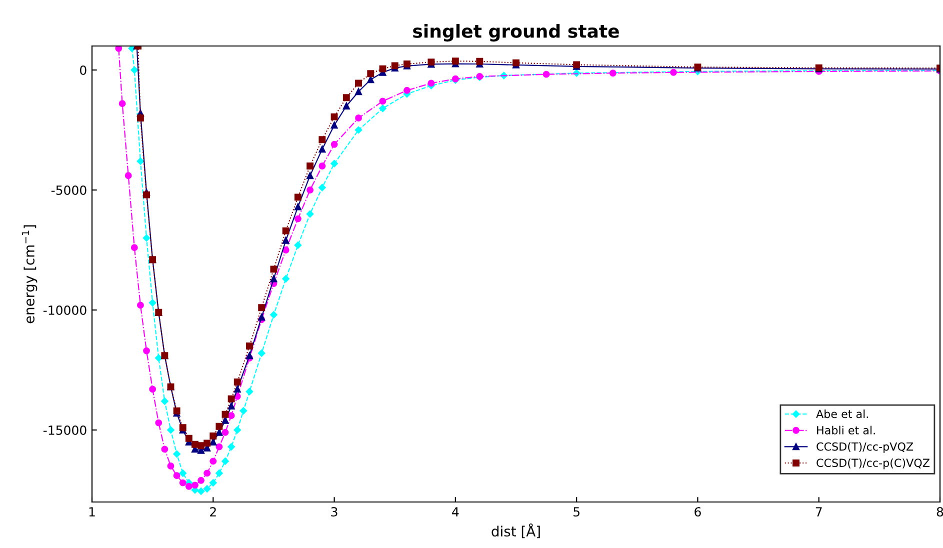 The width and height of the screenshot is (943, 548). What do you see at coordinates (30, 274) in the screenshot?
I see `y-axis-title: energy [cm$^{−1}$]` at bounding box center [30, 274].